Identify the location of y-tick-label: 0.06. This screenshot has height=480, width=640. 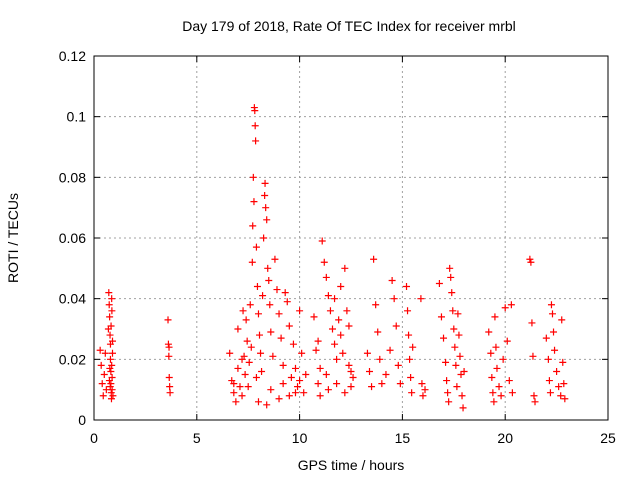
(72, 238).